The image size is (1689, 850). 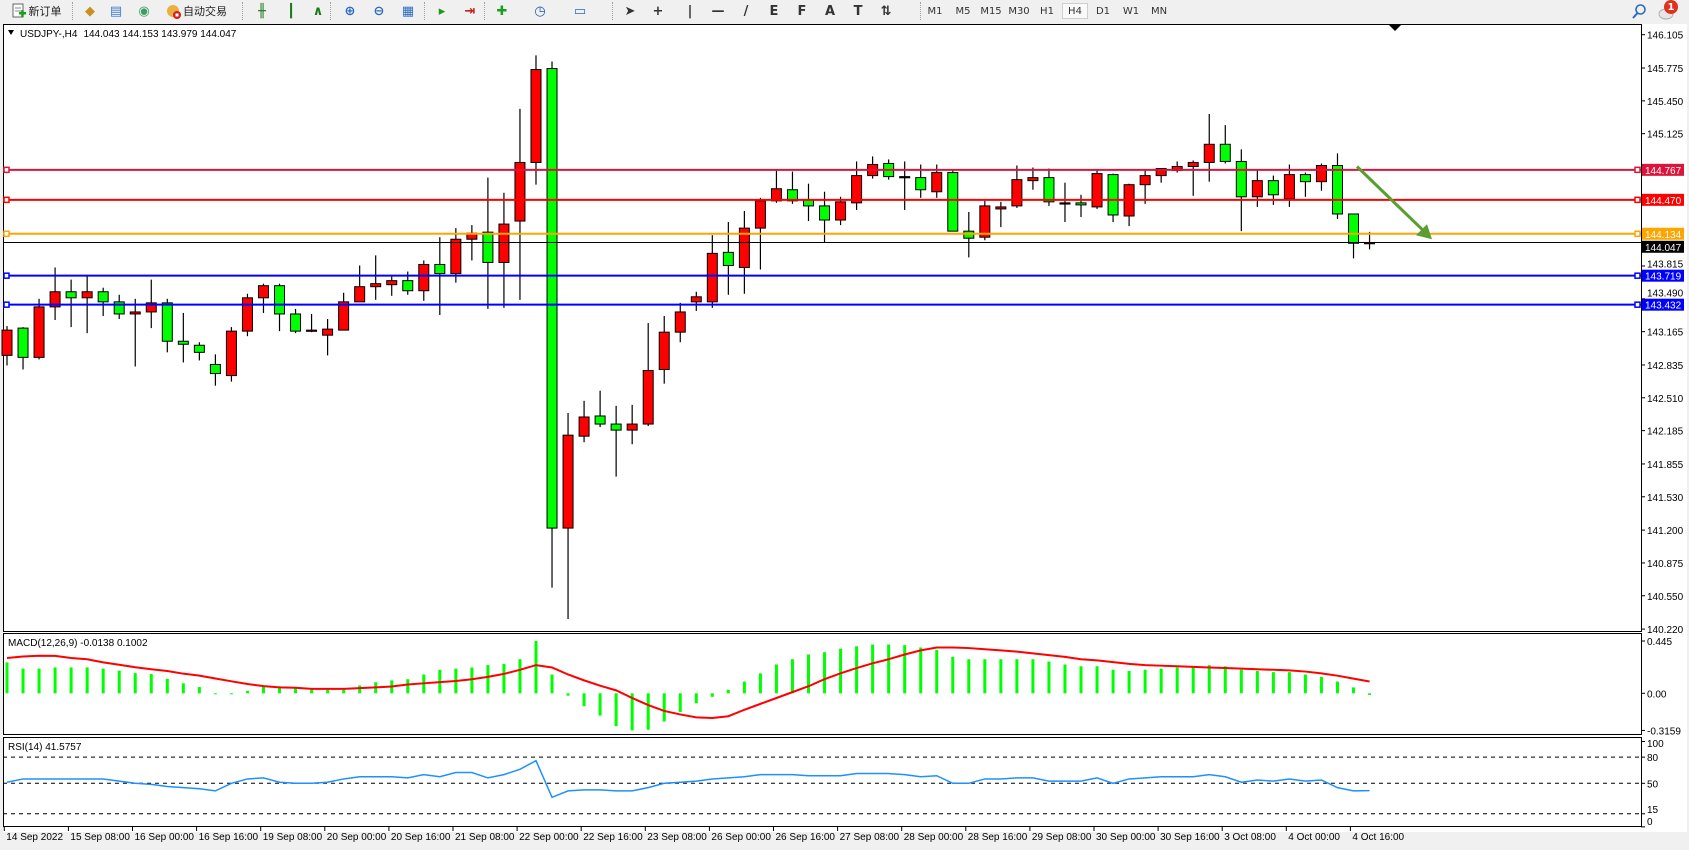 I want to click on tile-windows-button: ▦, so click(x=408, y=11).